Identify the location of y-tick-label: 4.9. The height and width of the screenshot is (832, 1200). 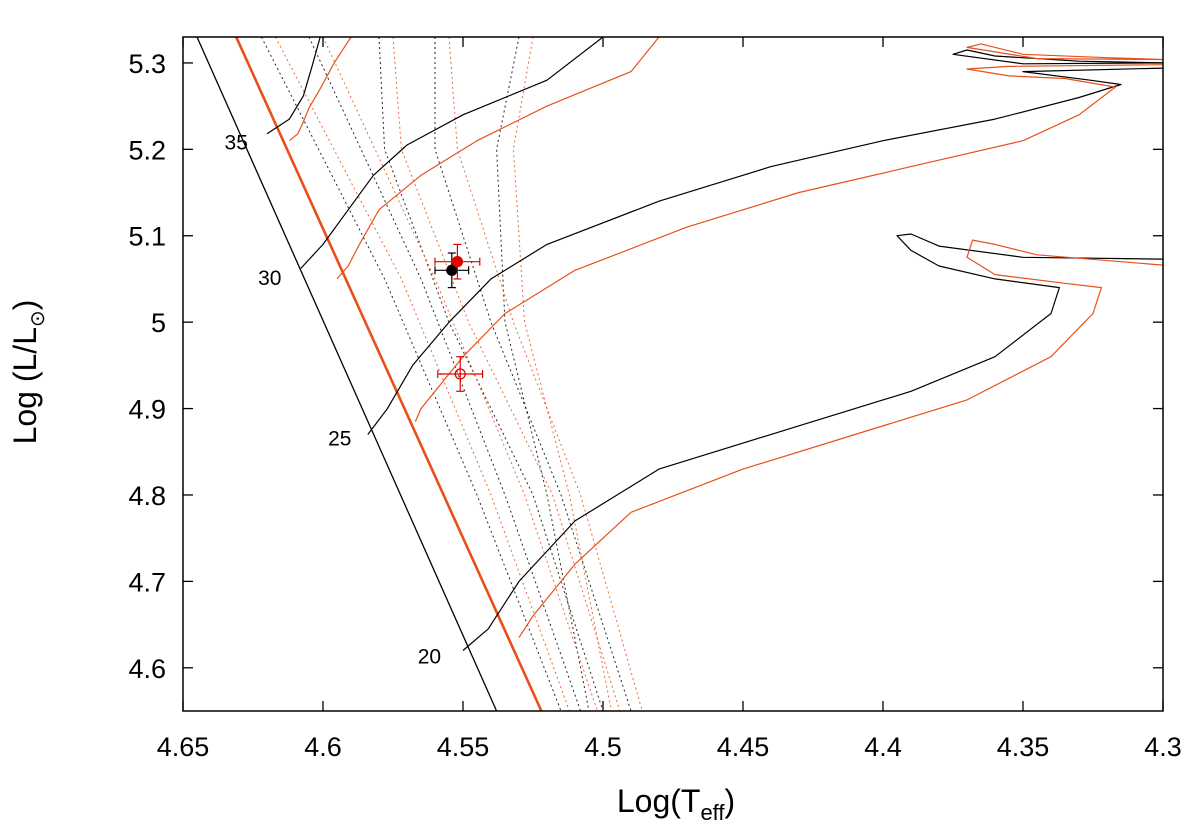
(147, 410).